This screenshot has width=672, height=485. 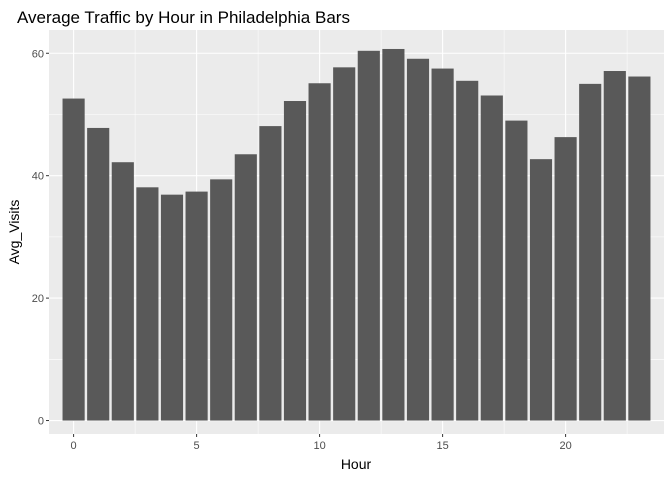 What do you see at coordinates (565, 446) in the screenshot?
I see `x-tick-label: 20` at bounding box center [565, 446].